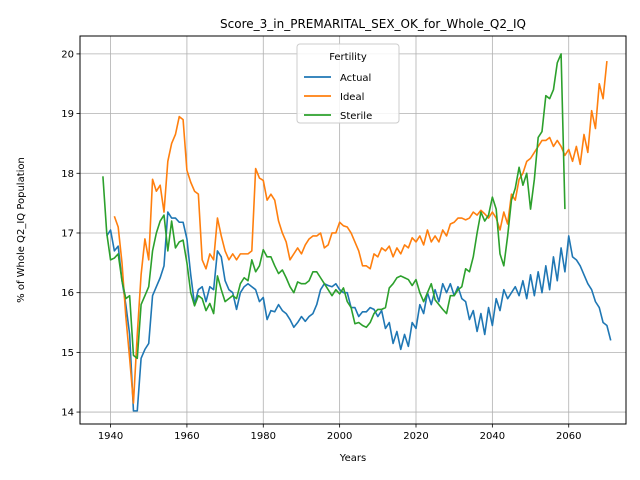 The width and height of the screenshot is (640, 480). I want to click on legend-box, so click(348, 83).